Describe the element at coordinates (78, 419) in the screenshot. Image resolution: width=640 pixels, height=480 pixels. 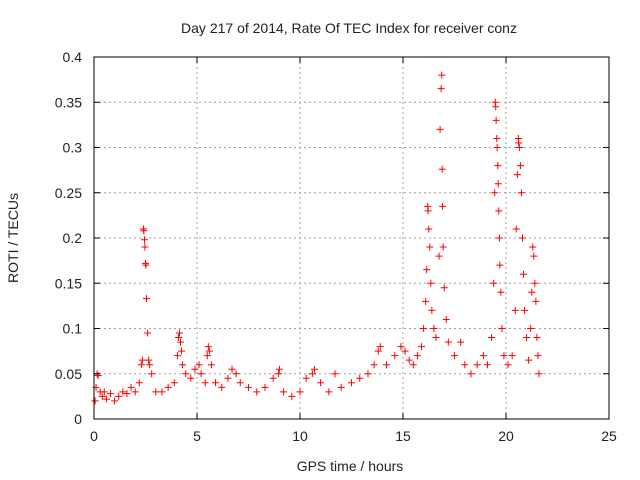
I see `y-tick-label: 0` at that location.